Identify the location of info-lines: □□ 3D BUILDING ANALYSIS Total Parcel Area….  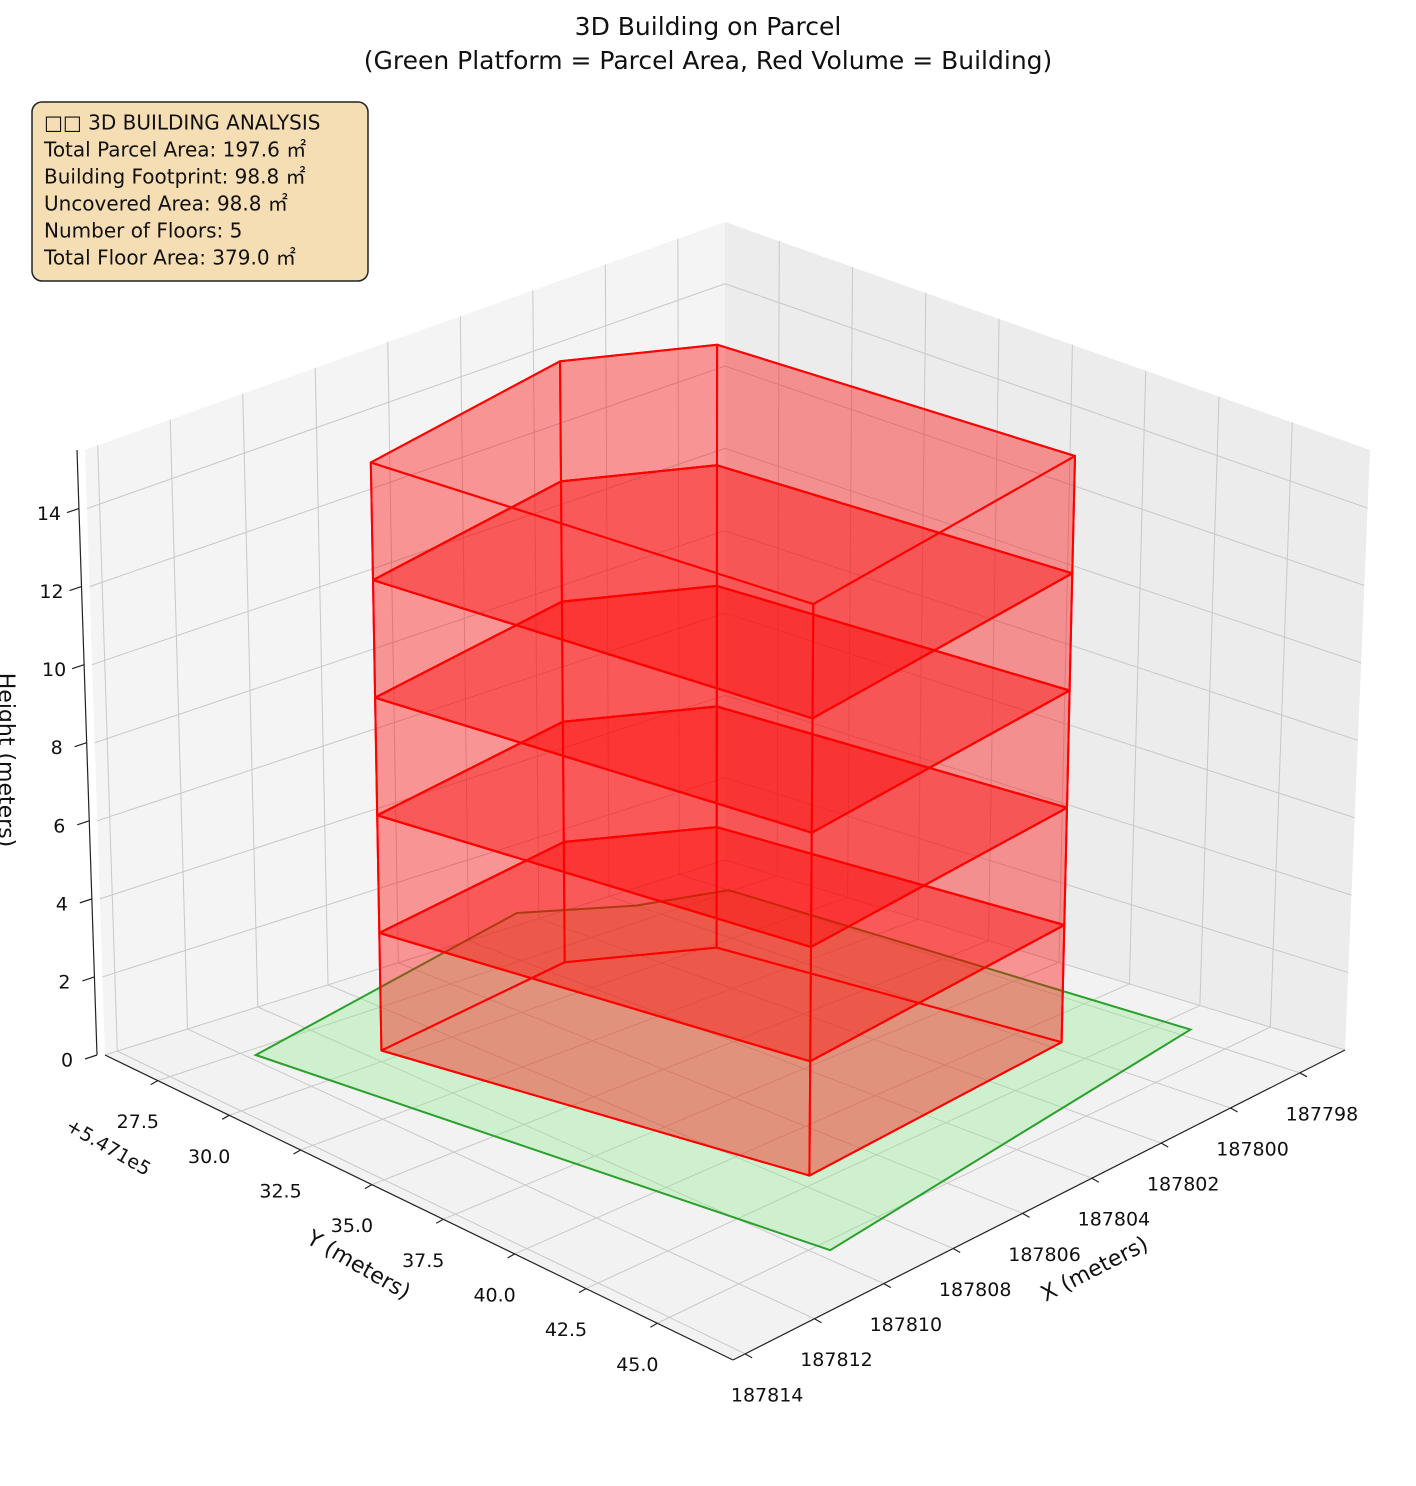
(181, 190).